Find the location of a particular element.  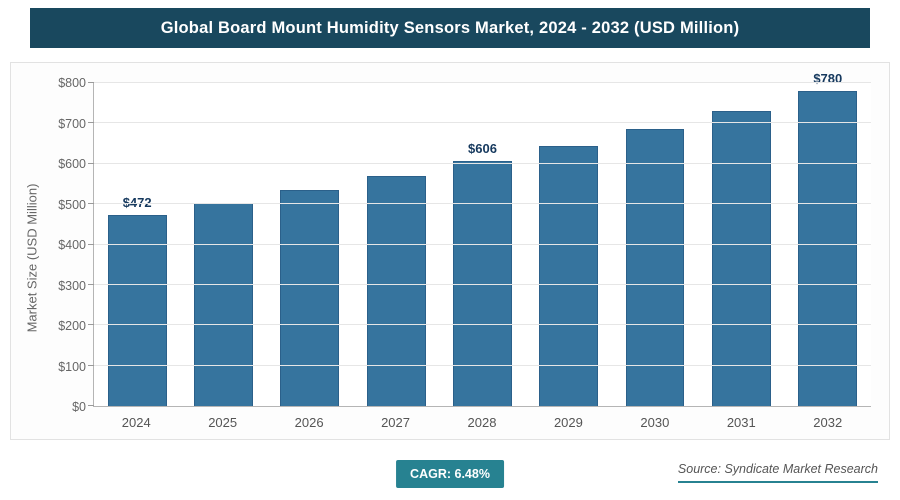

x-axis-labels: 2024 2025 2026 2027 2028 2029 2030 2031 2032 is located at coordinates (482, 420).